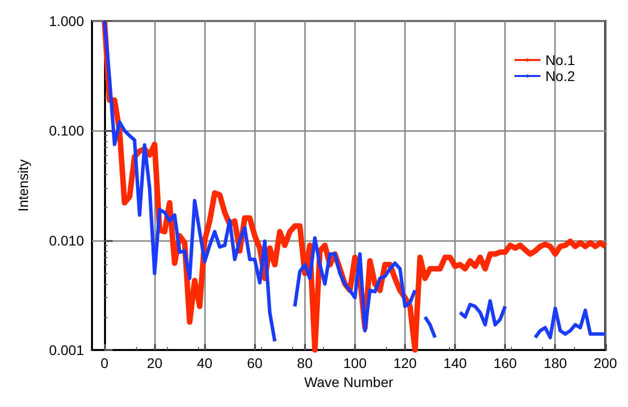 The width and height of the screenshot is (628, 407). What do you see at coordinates (560, 76) in the screenshot?
I see `legend-label: No.2` at bounding box center [560, 76].